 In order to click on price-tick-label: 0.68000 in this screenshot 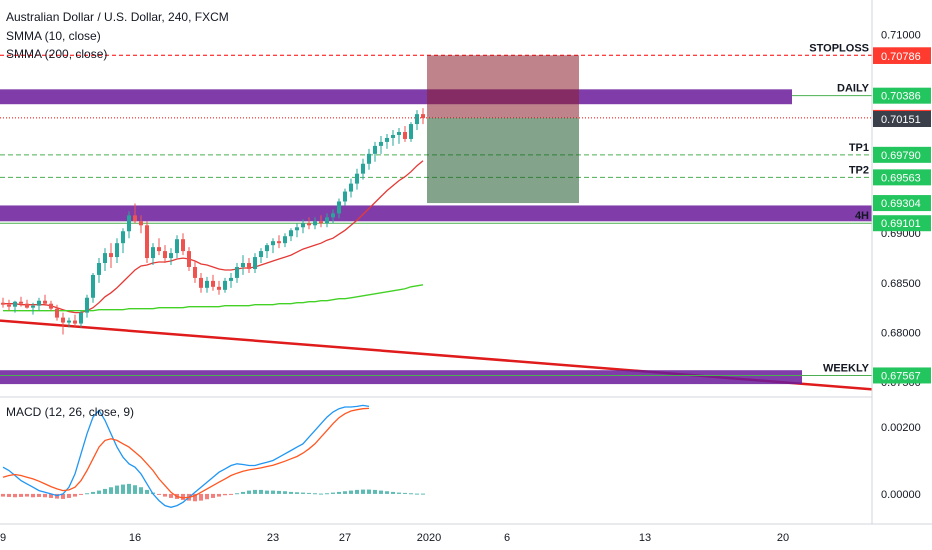, I will do `click(901, 333)`.